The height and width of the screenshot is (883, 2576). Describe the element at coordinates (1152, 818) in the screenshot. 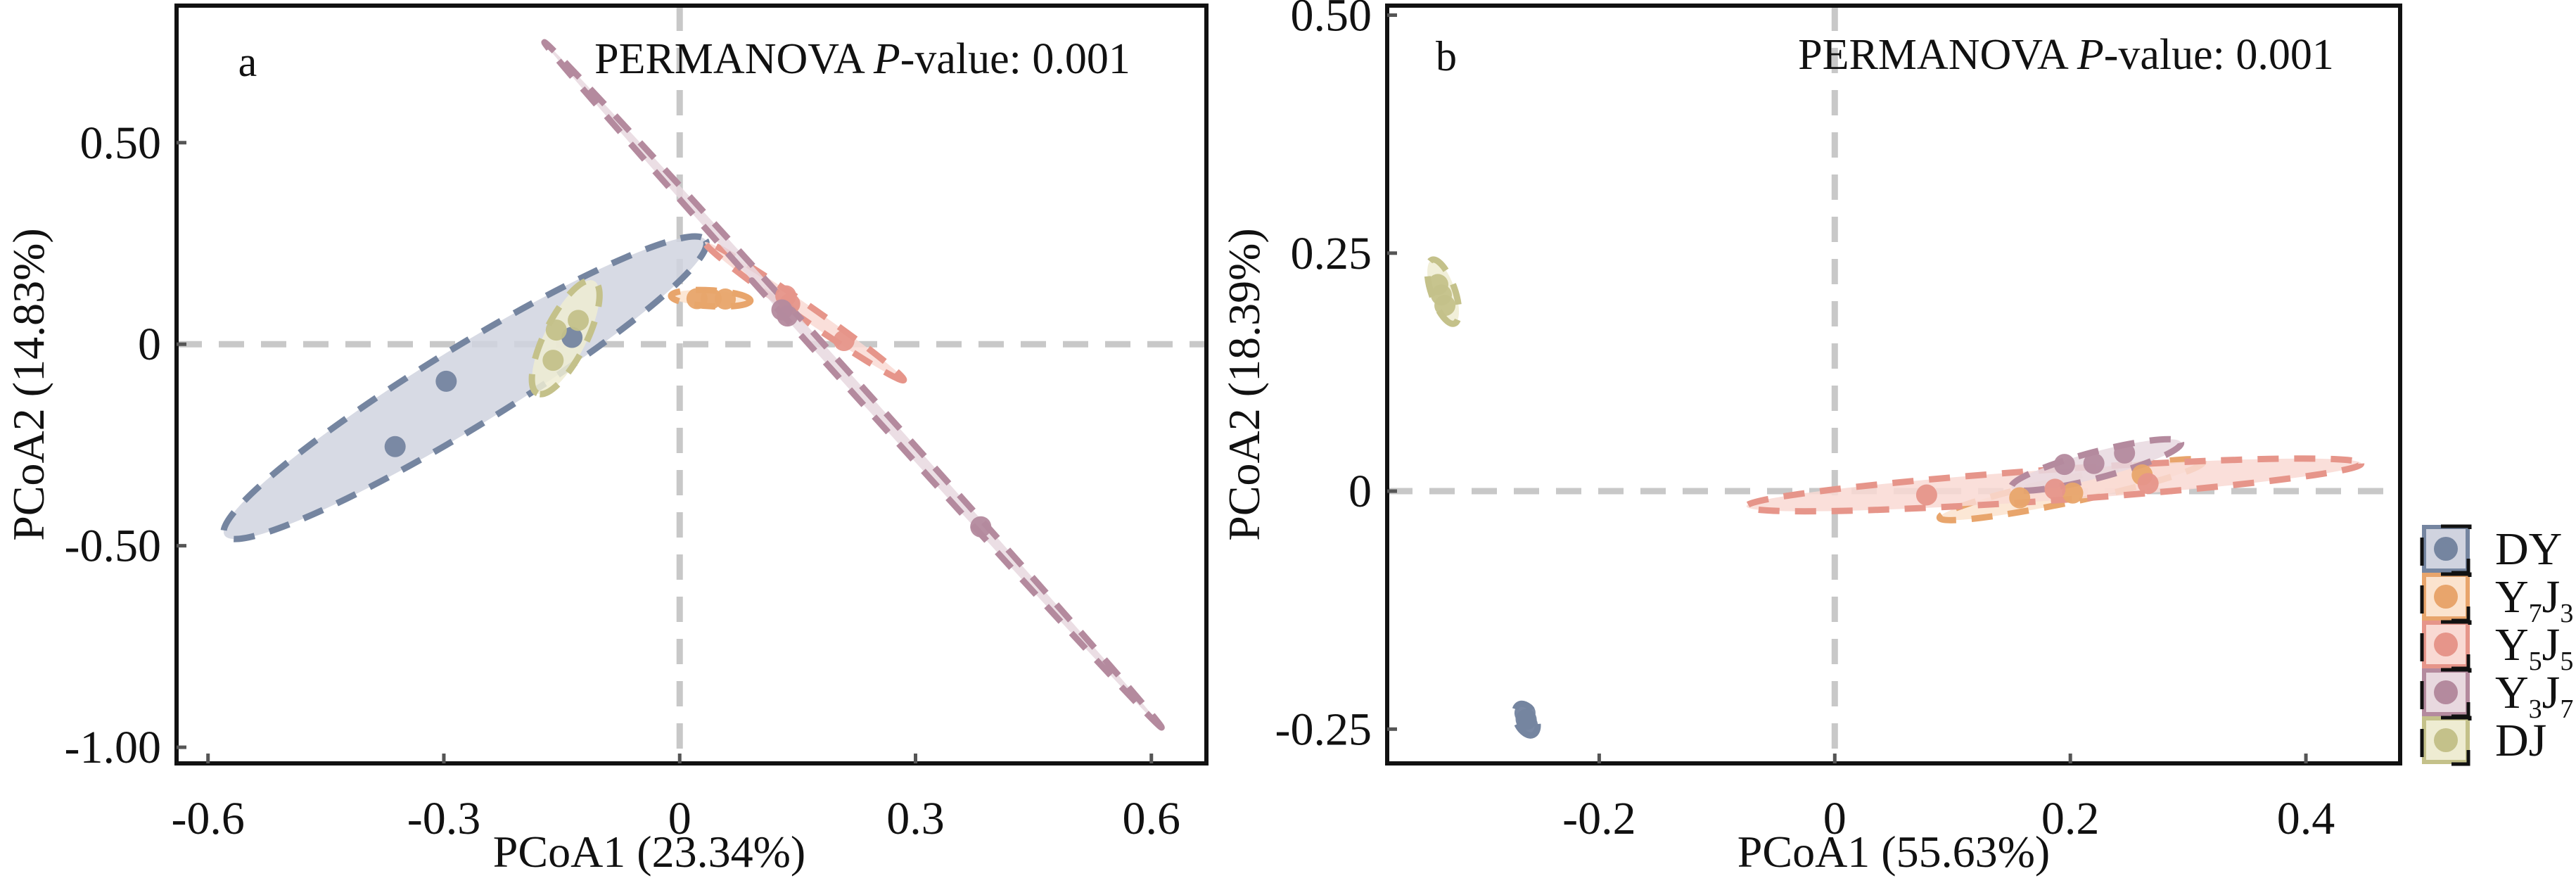

I see `x-tick-label: 0.6` at that location.